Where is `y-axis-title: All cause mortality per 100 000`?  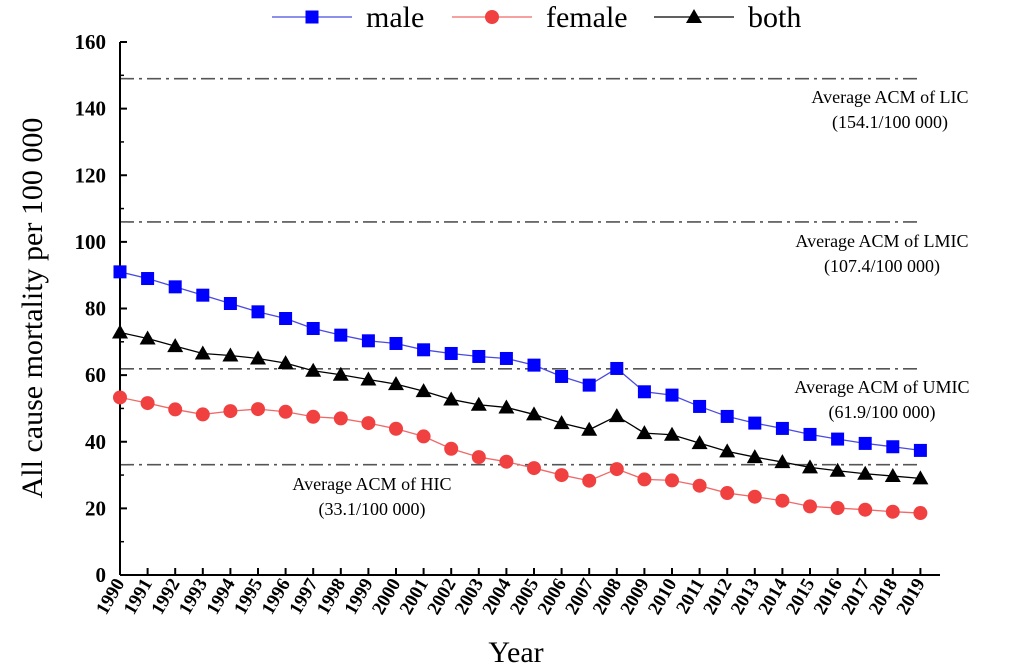
y-axis-title: All cause mortality per 100 000 is located at coordinates (32, 308).